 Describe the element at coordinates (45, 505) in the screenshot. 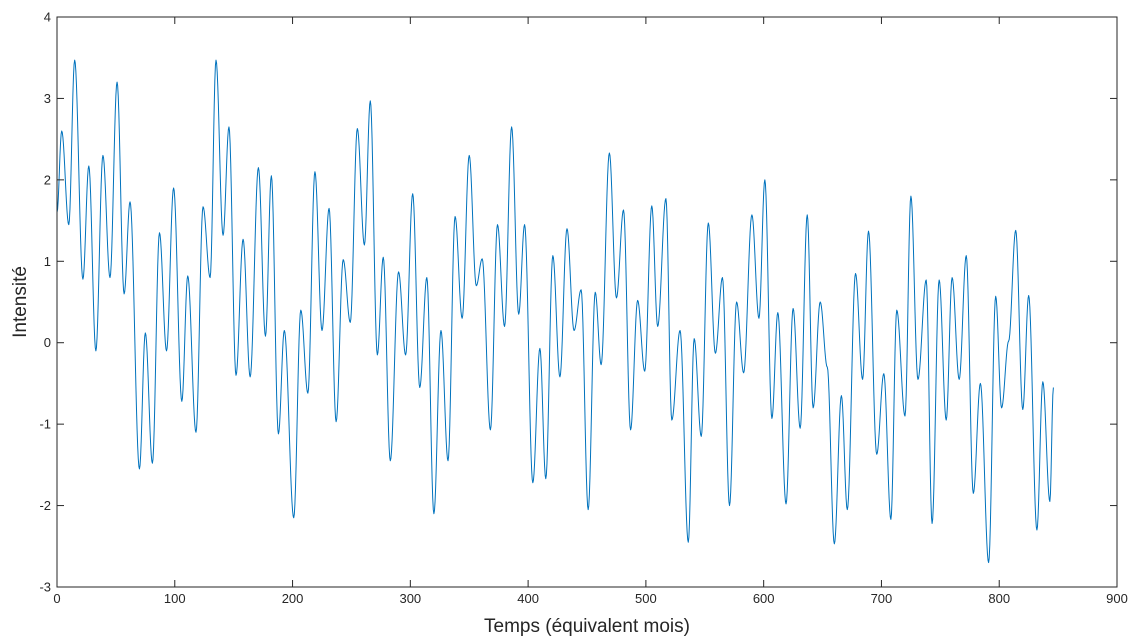

I see `y-tick-label: -2` at that location.